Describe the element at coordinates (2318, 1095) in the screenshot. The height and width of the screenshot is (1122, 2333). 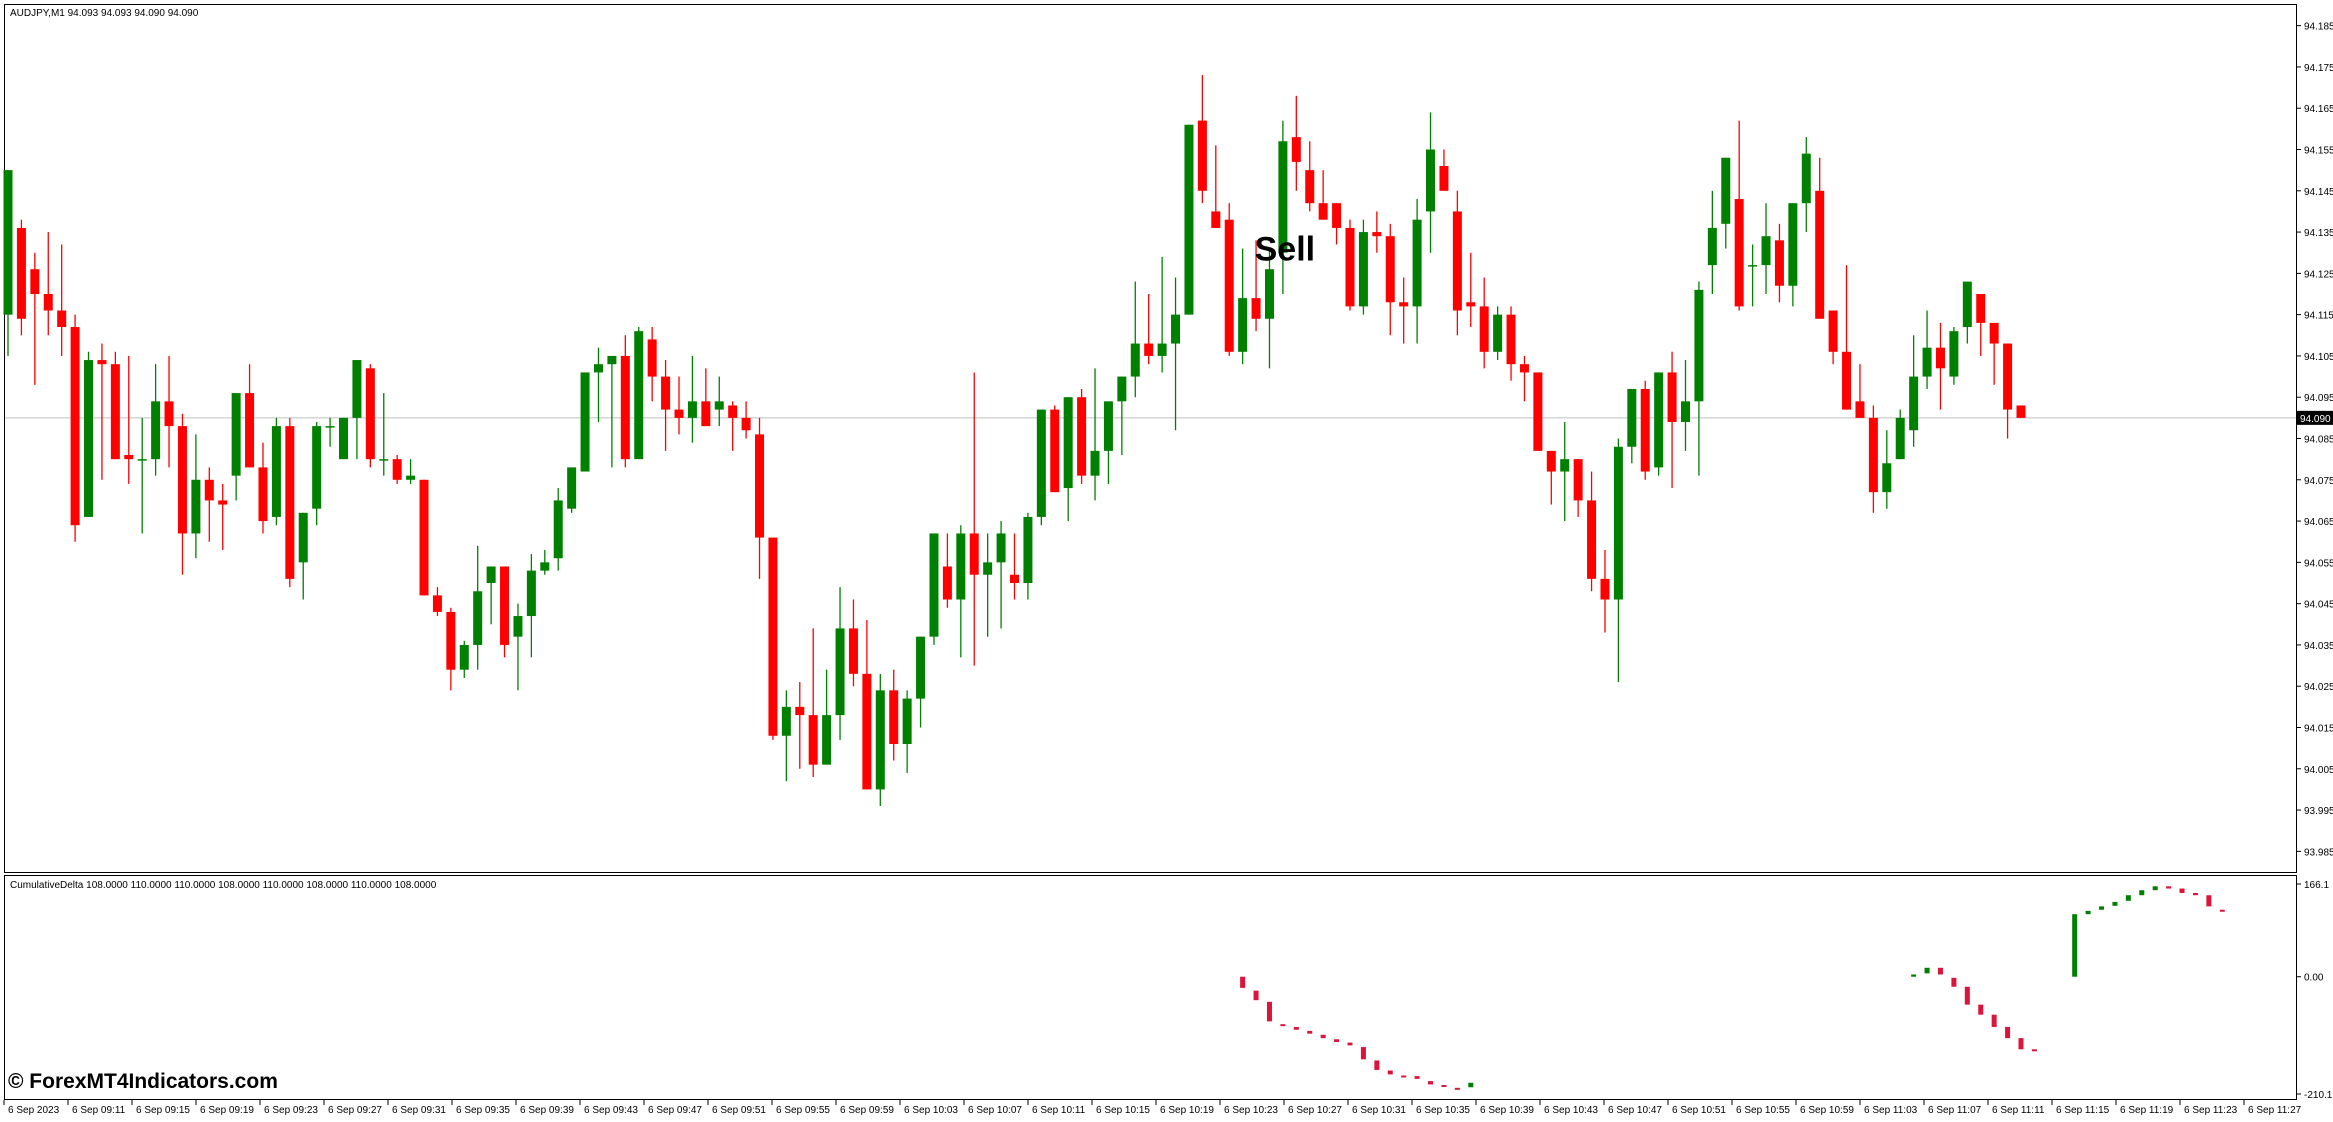
I see `delta-tick-label: -210.1` at that location.